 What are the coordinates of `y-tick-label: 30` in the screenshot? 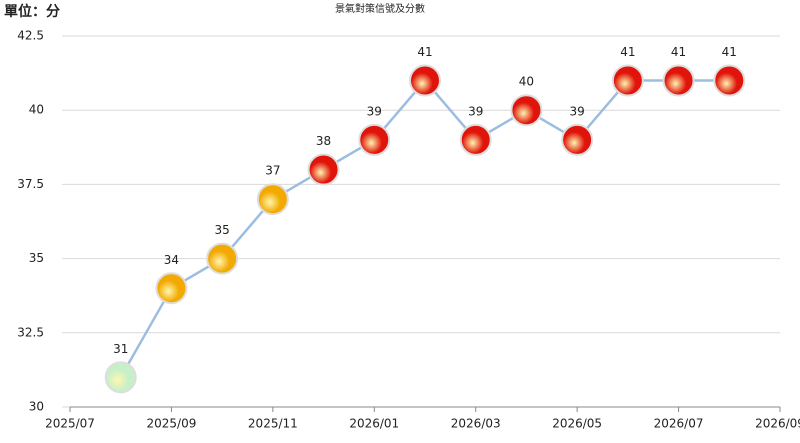 It's located at (36, 407).